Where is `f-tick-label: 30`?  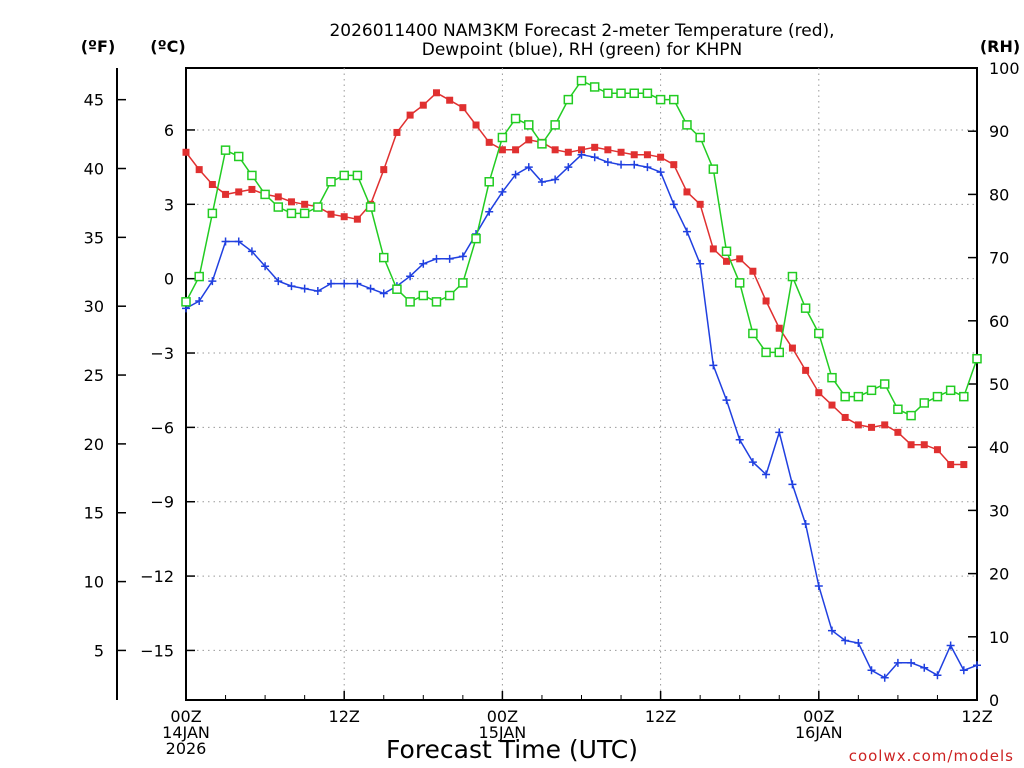
f-tick-label: 30 is located at coordinates (94, 306).